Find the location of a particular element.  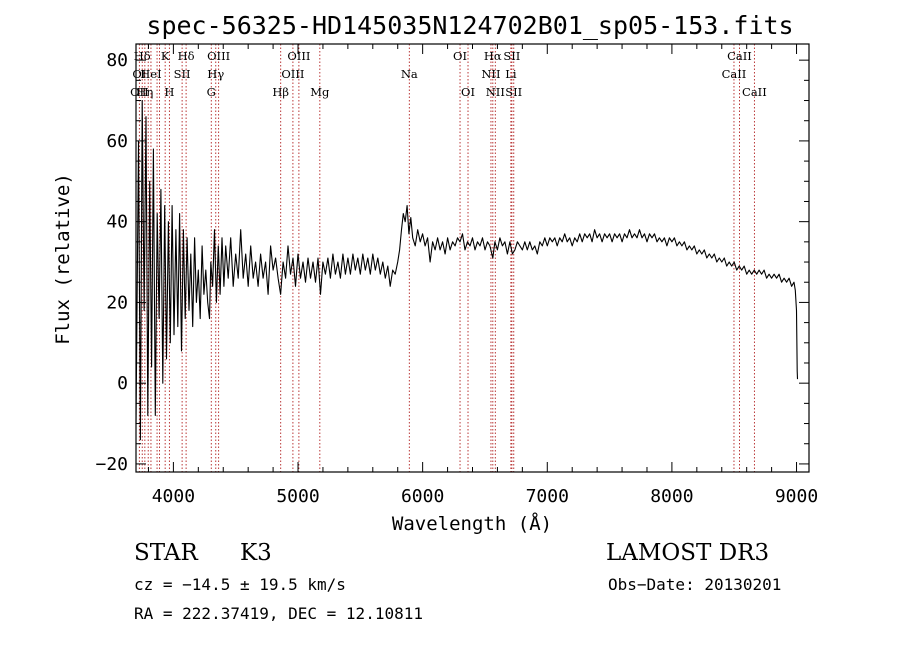

y-tick-label: 40 is located at coordinates (117, 222).